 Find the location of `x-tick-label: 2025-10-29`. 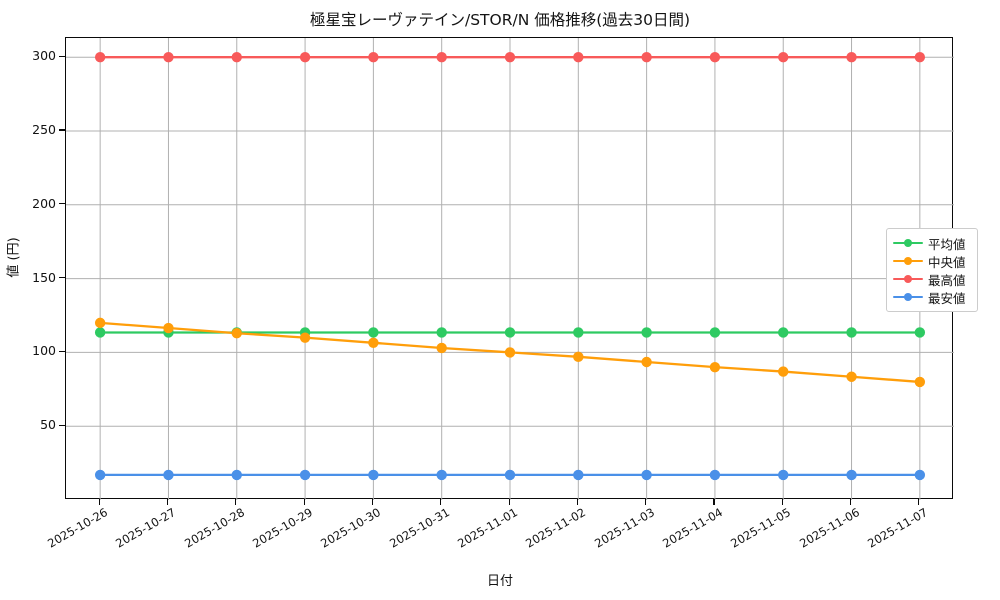

x-tick-label: 2025-10-29 is located at coordinates (283, 528).